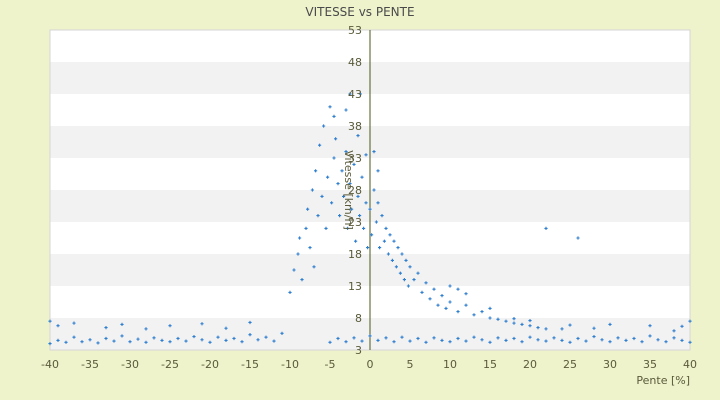 The height and width of the screenshot is (400, 720). What do you see at coordinates (330, 364) in the screenshot?
I see `x-tick-label: -5` at bounding box center [330, 364].